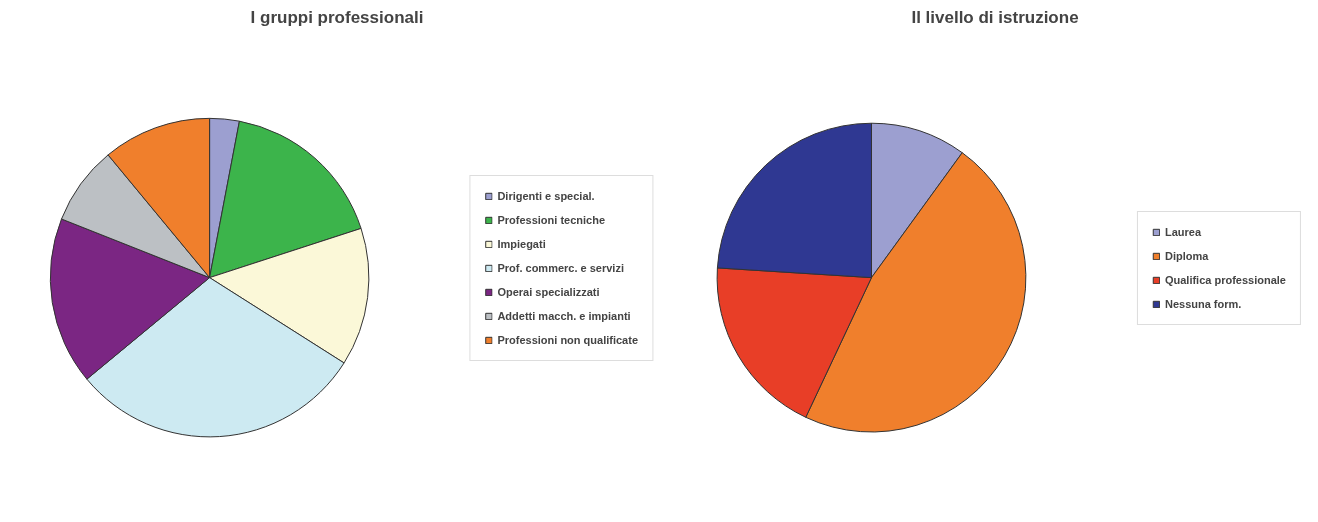 This screenshot has height=522, width=1318. I want to click on legend-label: Impiegati, so click(521, 244).